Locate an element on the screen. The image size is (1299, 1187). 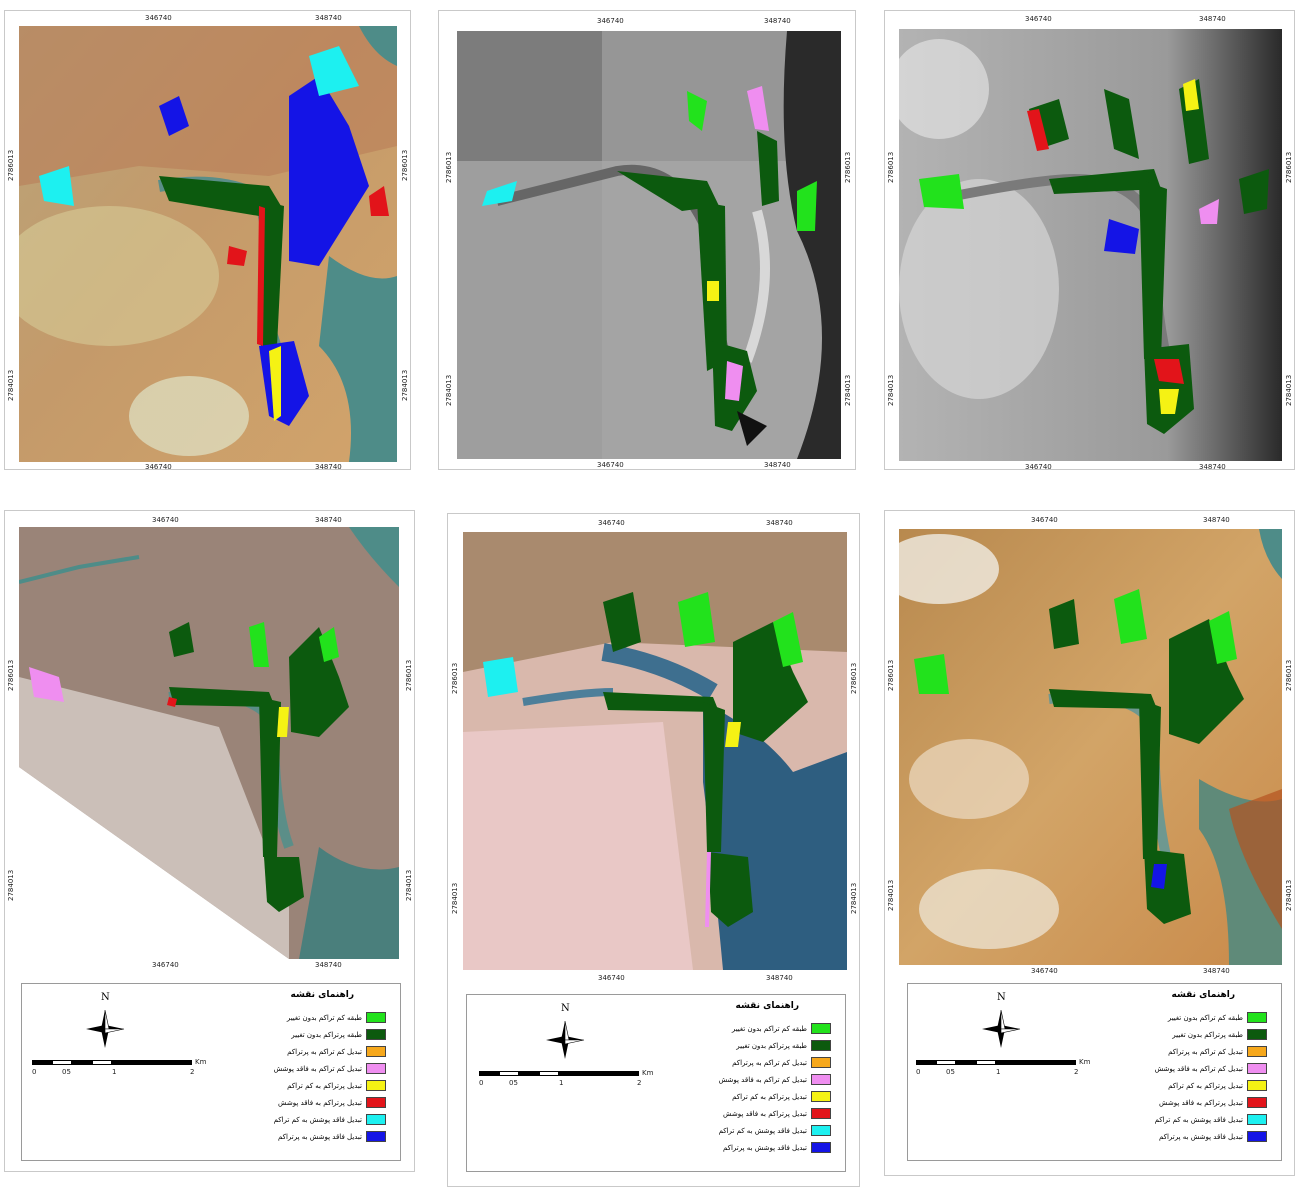
tick-right-upper: 2786013 is located at coordinates (1289, 167).